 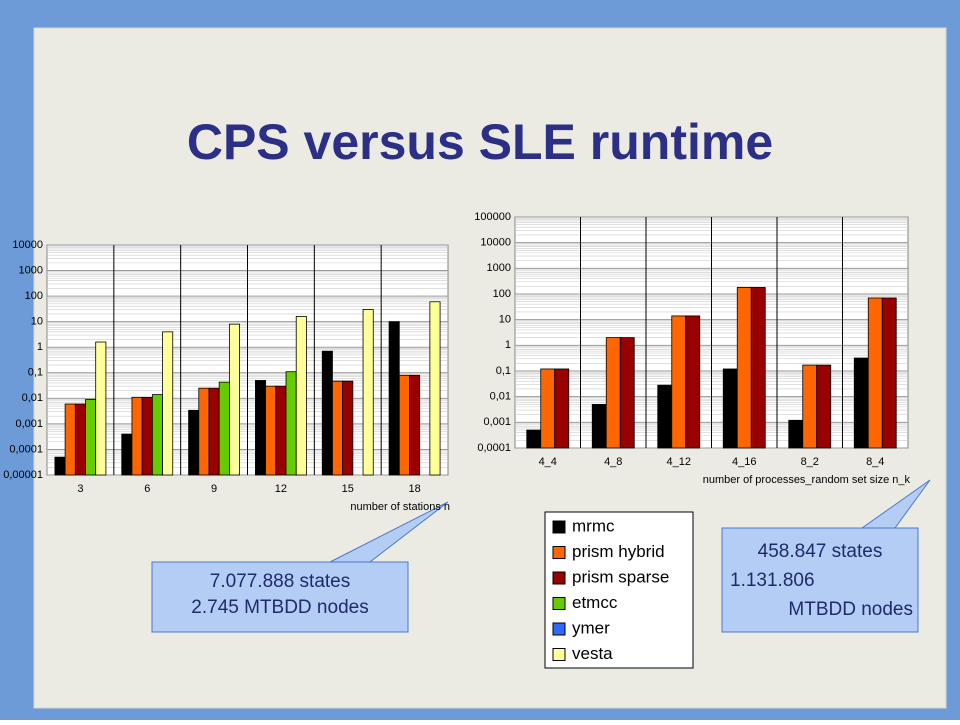 What do you see at coordinates (591, 627) in the screenshot?
I see `legend-label: ymer` at bounding box center [591, 627].